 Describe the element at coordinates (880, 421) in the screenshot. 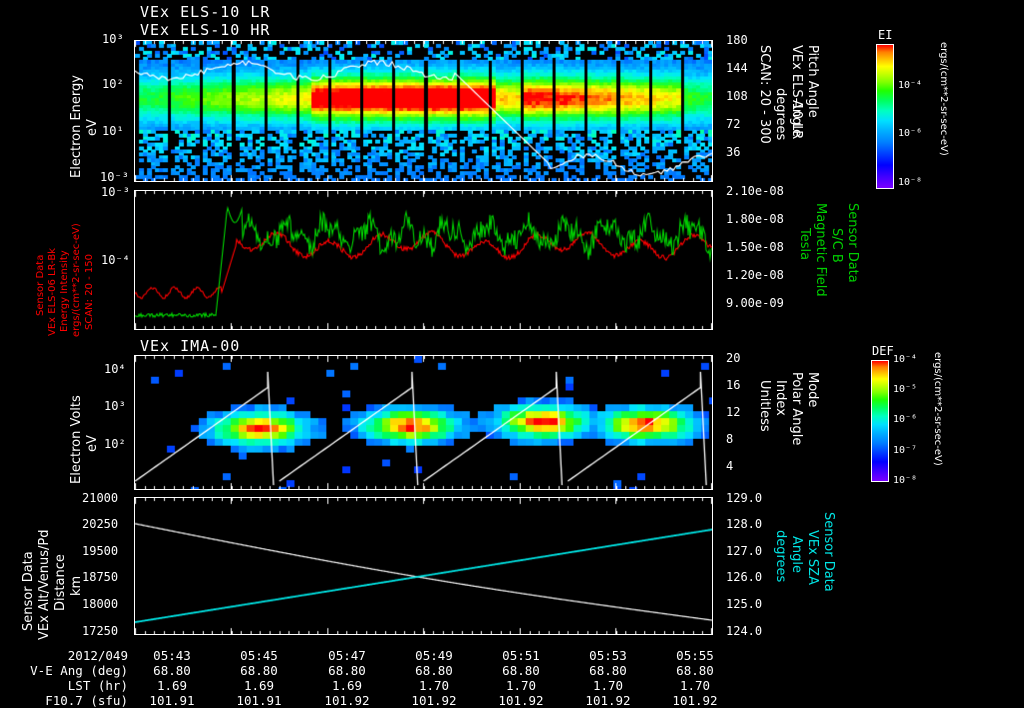

I see `panel3-colorbar` at that location.